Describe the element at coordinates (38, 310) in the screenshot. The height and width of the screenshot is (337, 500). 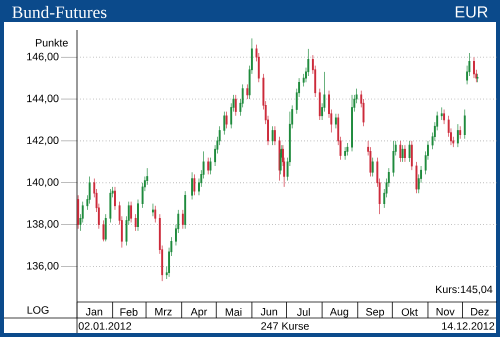
I see `text: LOG` at that location.